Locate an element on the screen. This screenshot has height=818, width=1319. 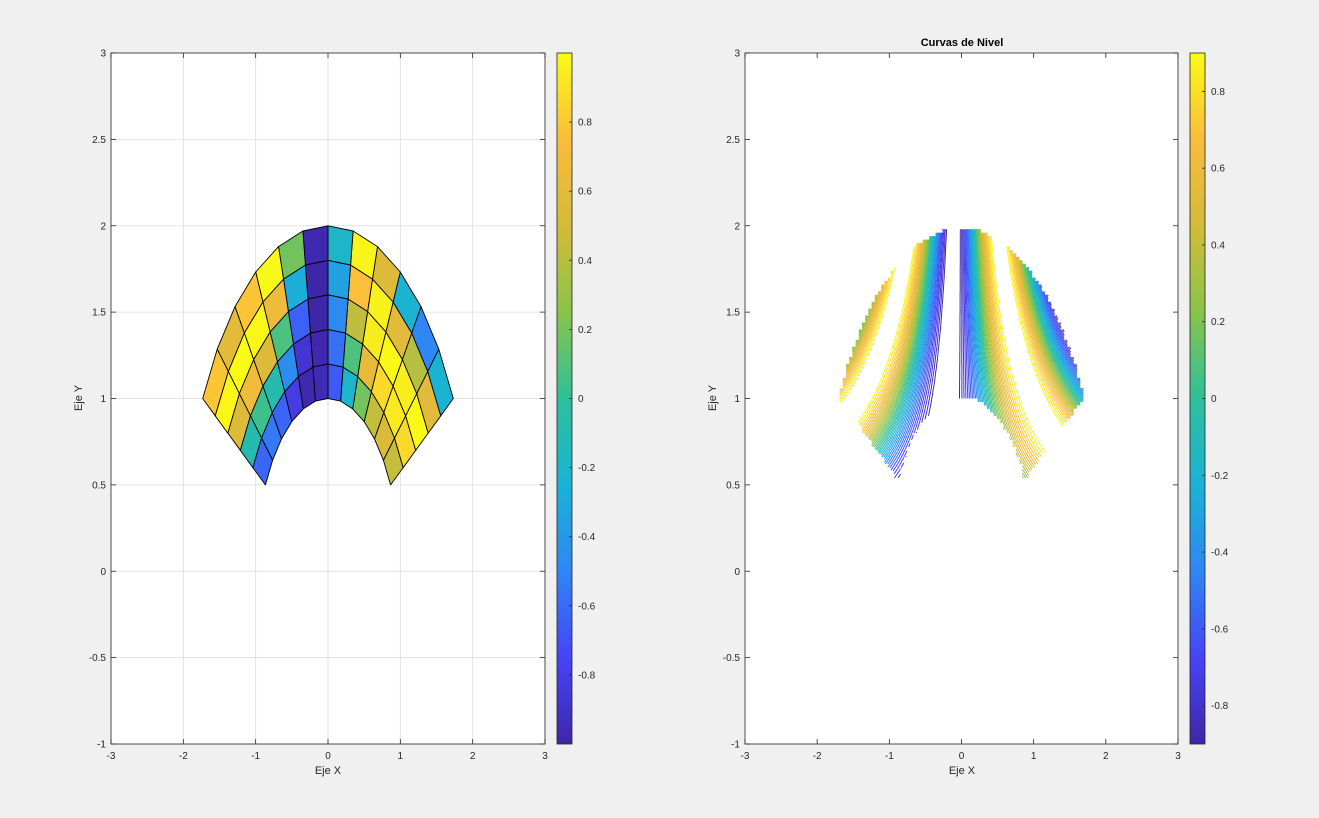
colorbar-tick-label: -0.4 is located at coordinates (1220, 553).